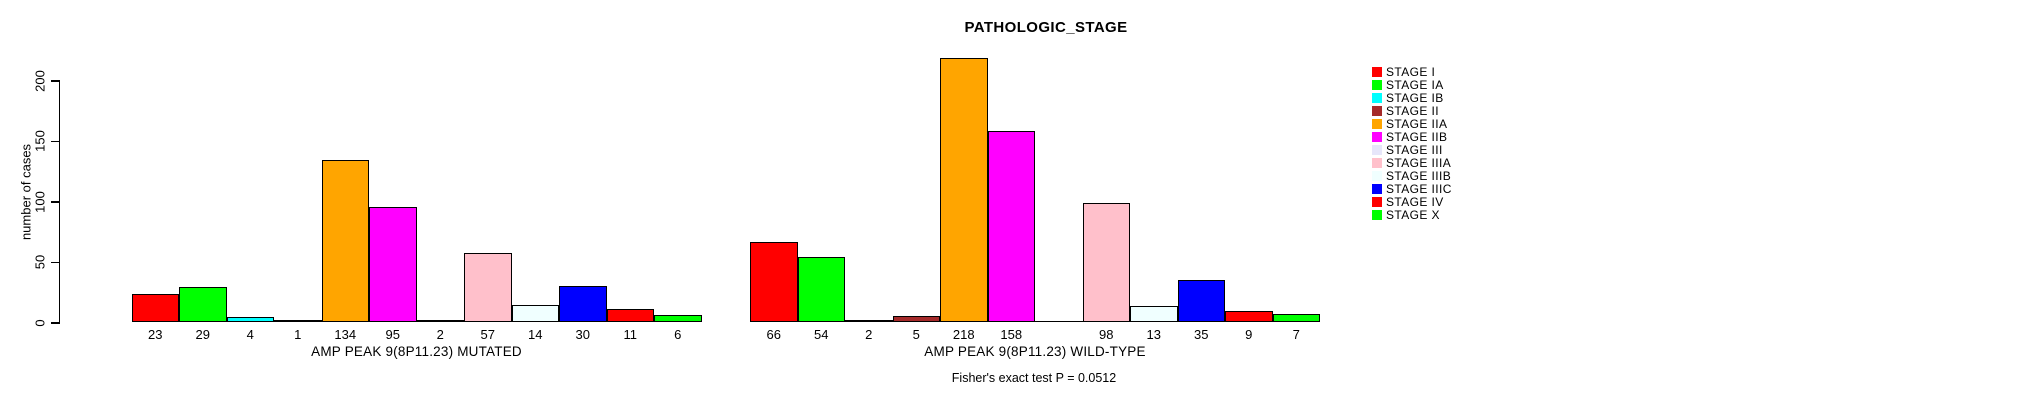  I want to click on group-axis-label: AMP PEAK 9(8P11.23) WILD-TYPE, so click(1035, 351).